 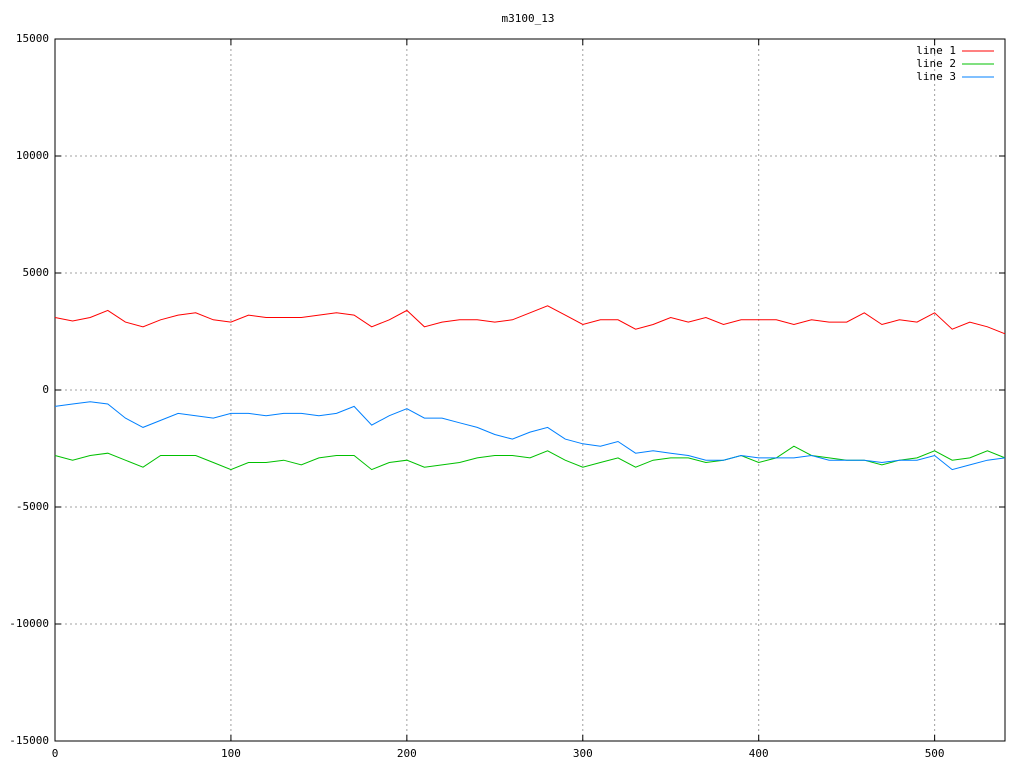 What do you see at coordinates (32, 38) in the screenshot?
I see `y-tick-label: 15000` at bounding box center [32, 38].